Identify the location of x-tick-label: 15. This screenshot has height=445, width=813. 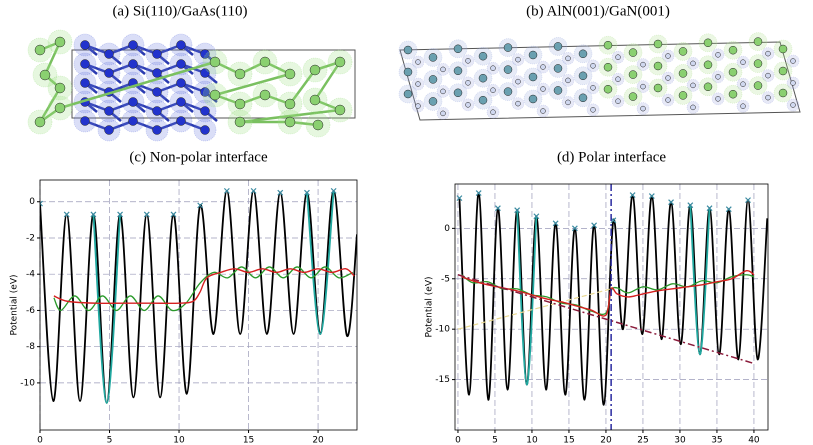
(248, 440).